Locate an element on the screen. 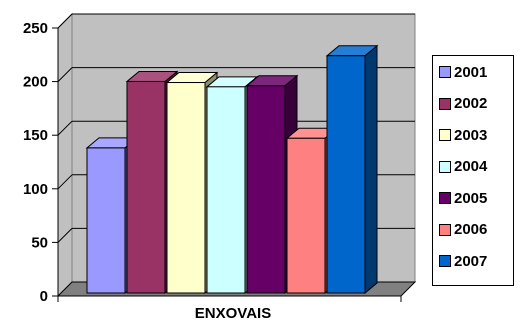 The height and width of the screenshot is (325, 520). legend-label: 2003 is located at coordinates (471, 135).